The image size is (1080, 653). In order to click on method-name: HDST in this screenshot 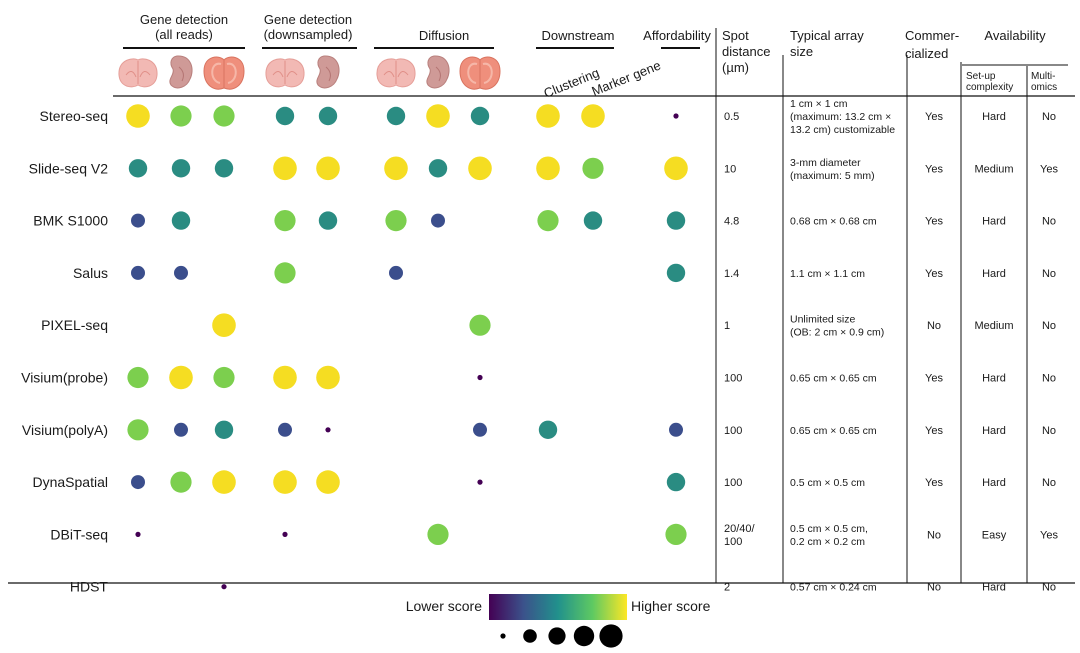, I will do `click(89, 587)`.